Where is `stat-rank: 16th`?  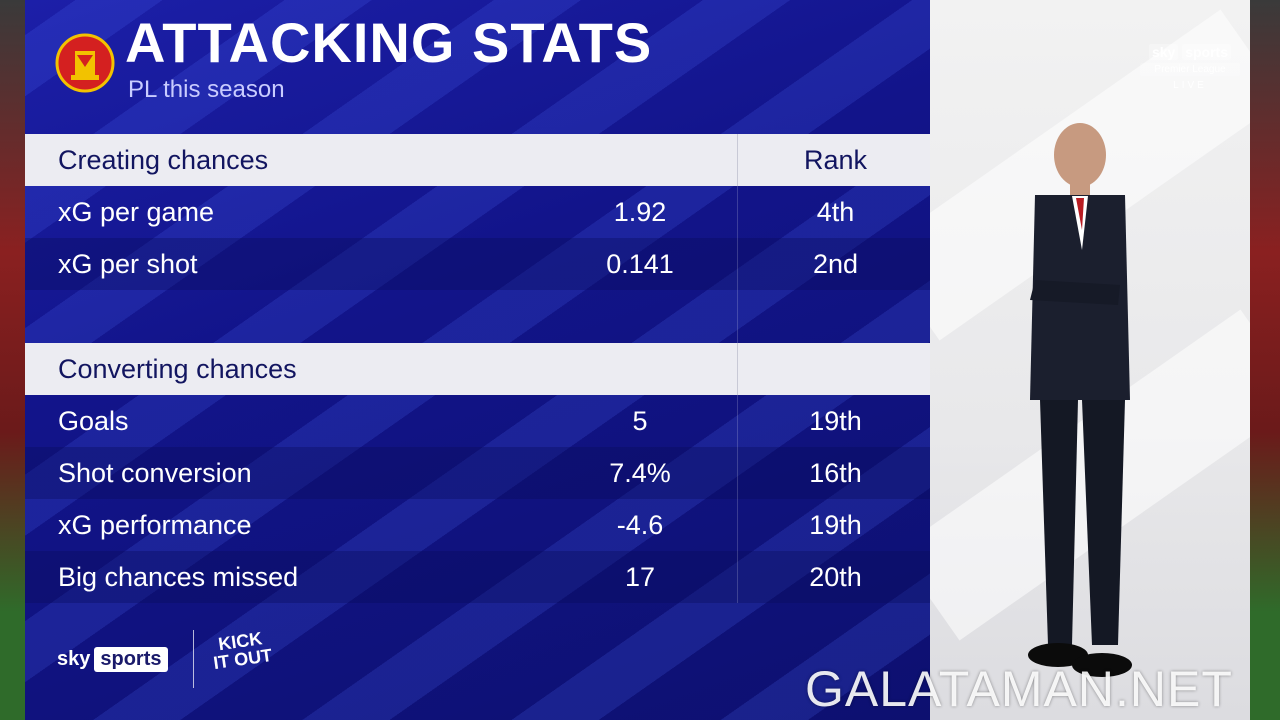
stat-rank: 16th is located at coordinates (835, 473).